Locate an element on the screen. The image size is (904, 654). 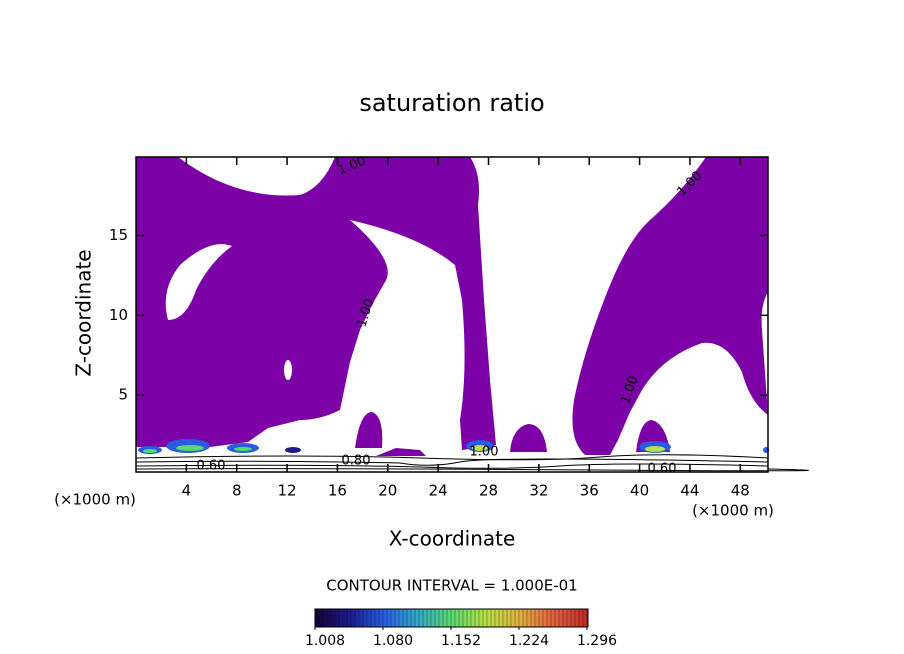
y-tick-label: 10 is located at coordinates (118, 315).